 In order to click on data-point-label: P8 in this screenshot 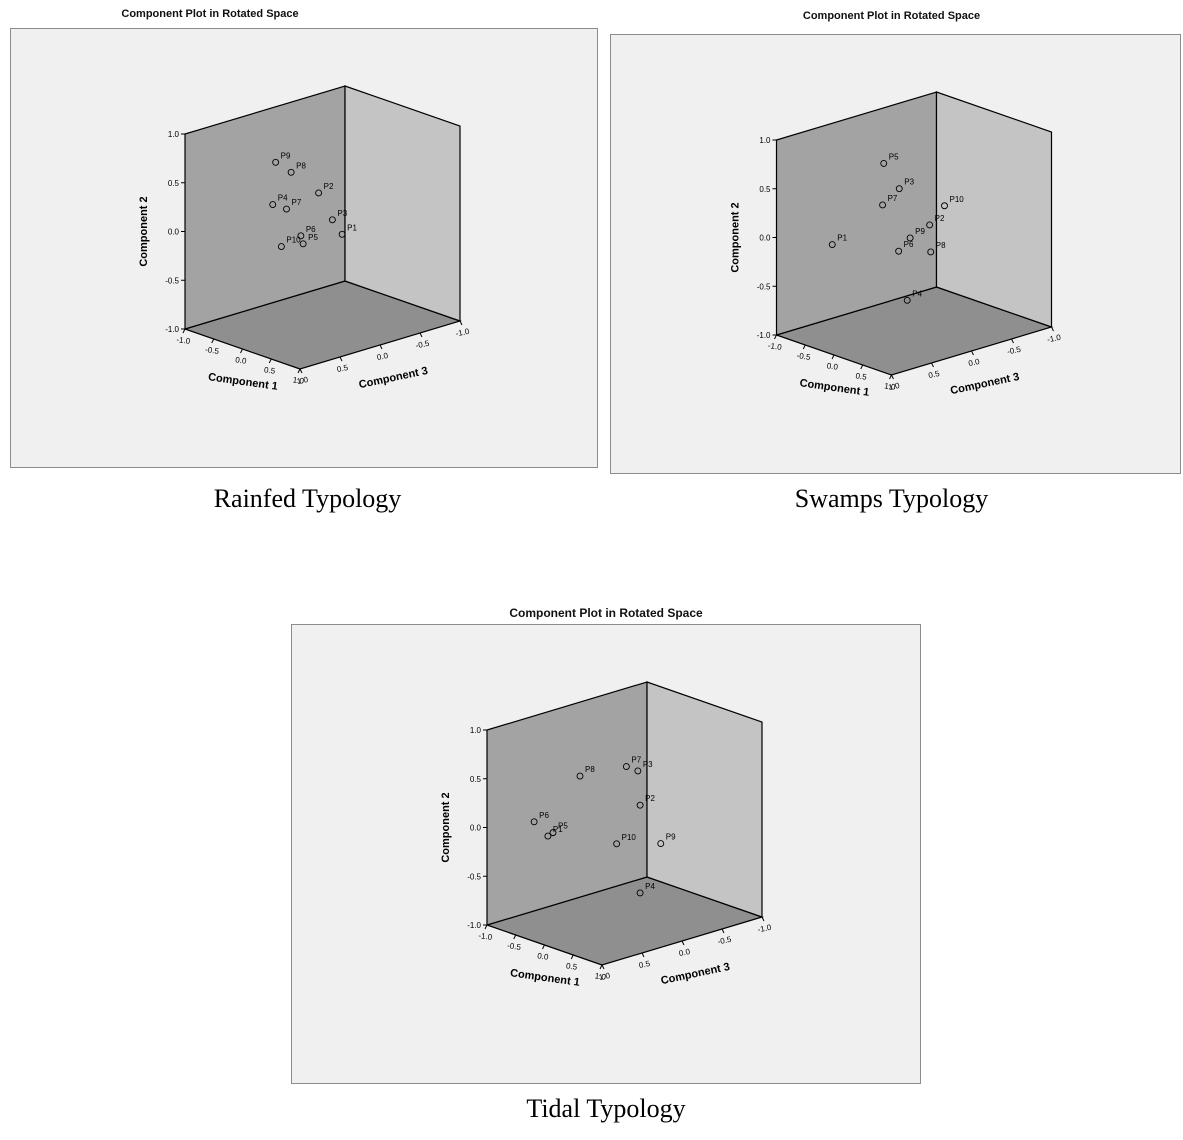, I will do `click(301, 165)`.